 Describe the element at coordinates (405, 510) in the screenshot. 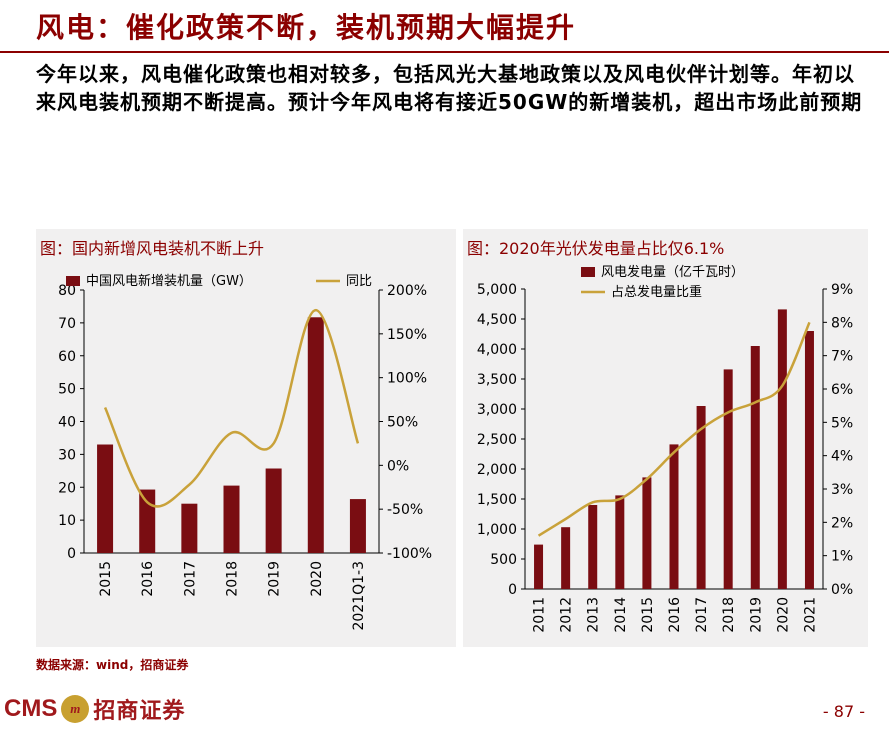

I see `y-right-tick-label: -50%` at that location.